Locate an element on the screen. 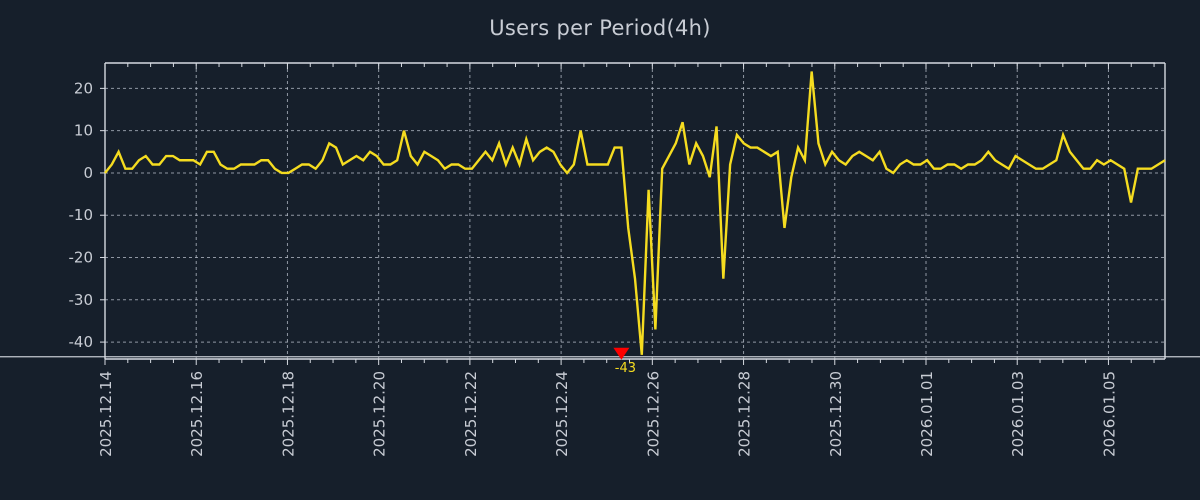 The width and height of the screenshot is (1200, 500). x-tick-label: 2025.12.18 is located at coordinates (288, 414).